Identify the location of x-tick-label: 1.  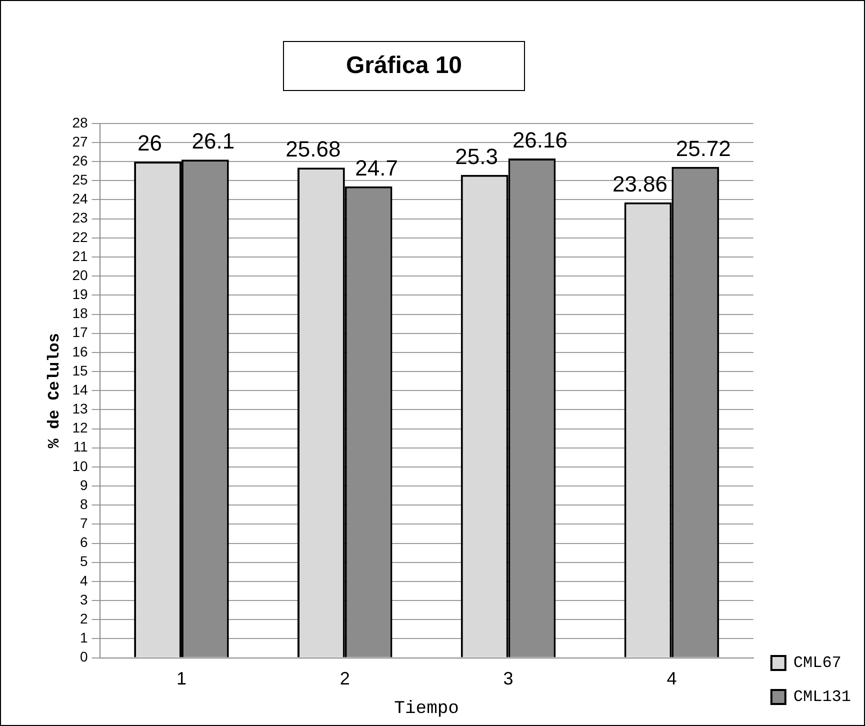
(181, 678).